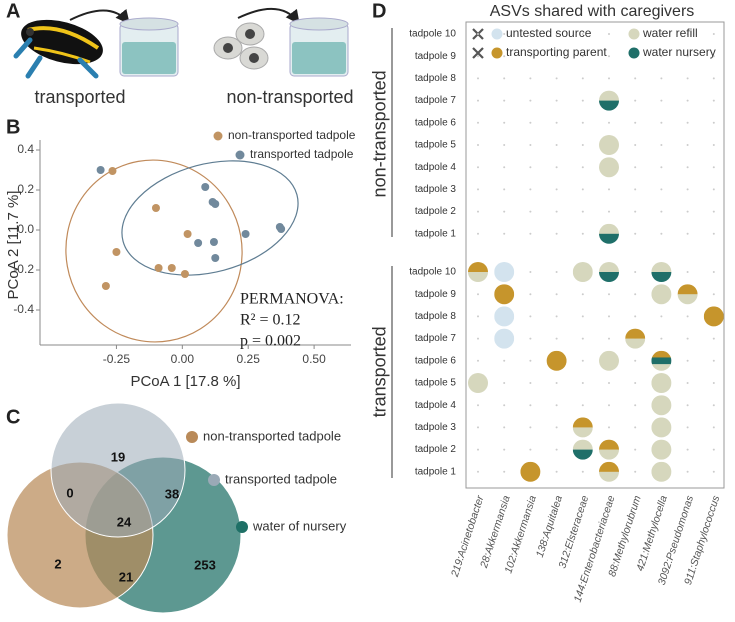 The image size is (735, 622). I want to click on venn-count: 21, so click(126, 576).